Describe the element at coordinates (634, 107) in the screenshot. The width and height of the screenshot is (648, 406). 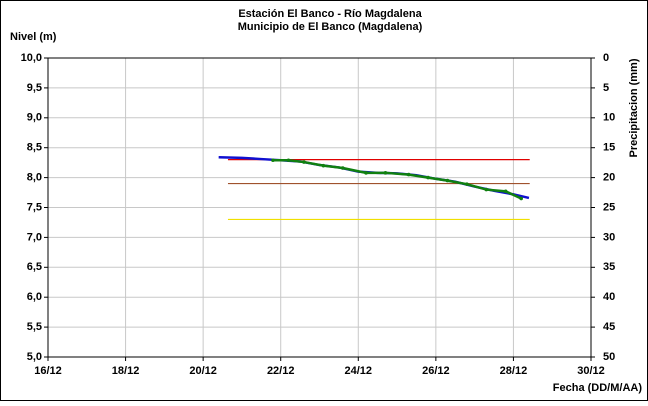
I see `y2-axis-label: Precipitacion (mm)` at that location.